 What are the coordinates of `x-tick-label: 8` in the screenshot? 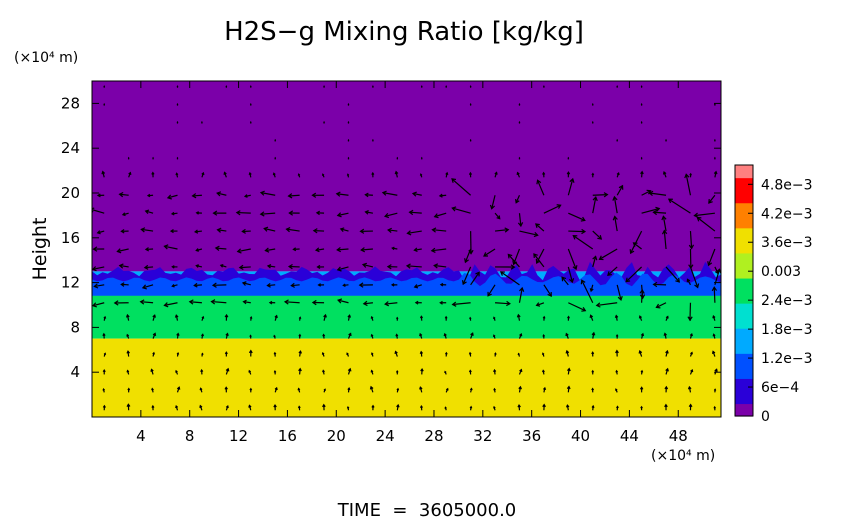 It's located at (190, 436).